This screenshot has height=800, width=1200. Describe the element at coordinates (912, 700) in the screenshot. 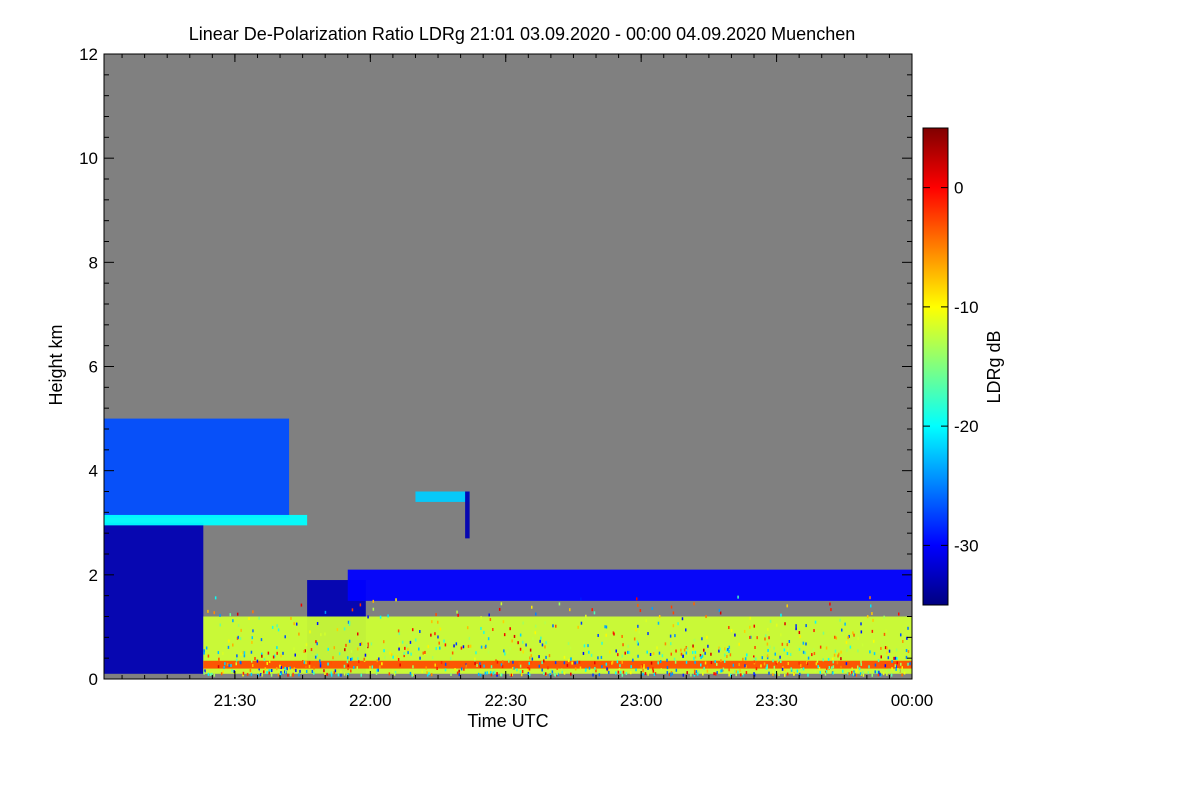

I see `x-tick-label: 00:00` at that location.